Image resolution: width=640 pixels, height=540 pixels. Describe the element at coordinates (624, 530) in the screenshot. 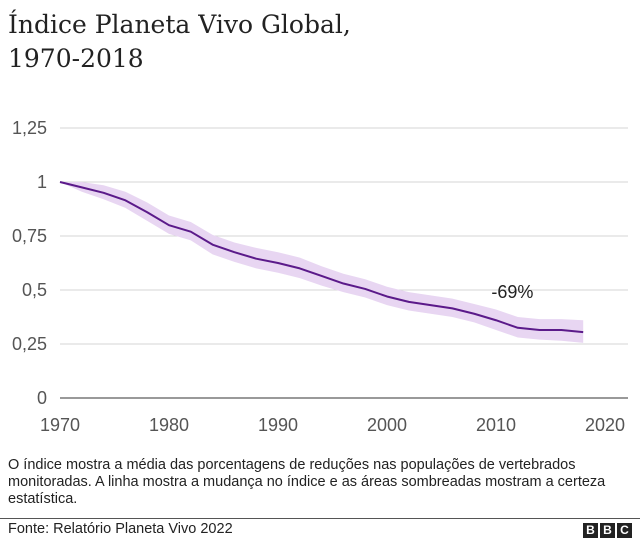

I see `bbc-logo-letter: C` at that location.